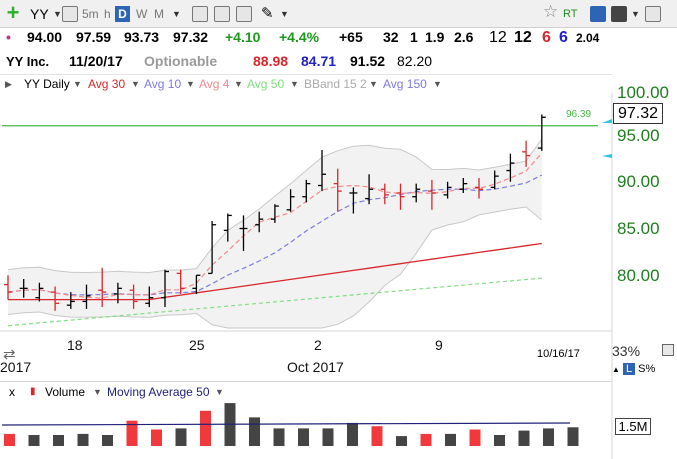 Image resolution: width=677 pixels, height=459 pixels. What do you see at coordinates (135, 84) in the screenshot?
I see `avg30-chevron-icon: ▼` at bounding box center [135, 84].